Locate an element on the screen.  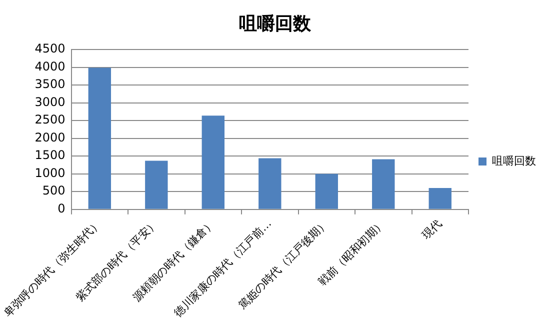
y-tick-label: 1500 is located at coordinates (50, 155).